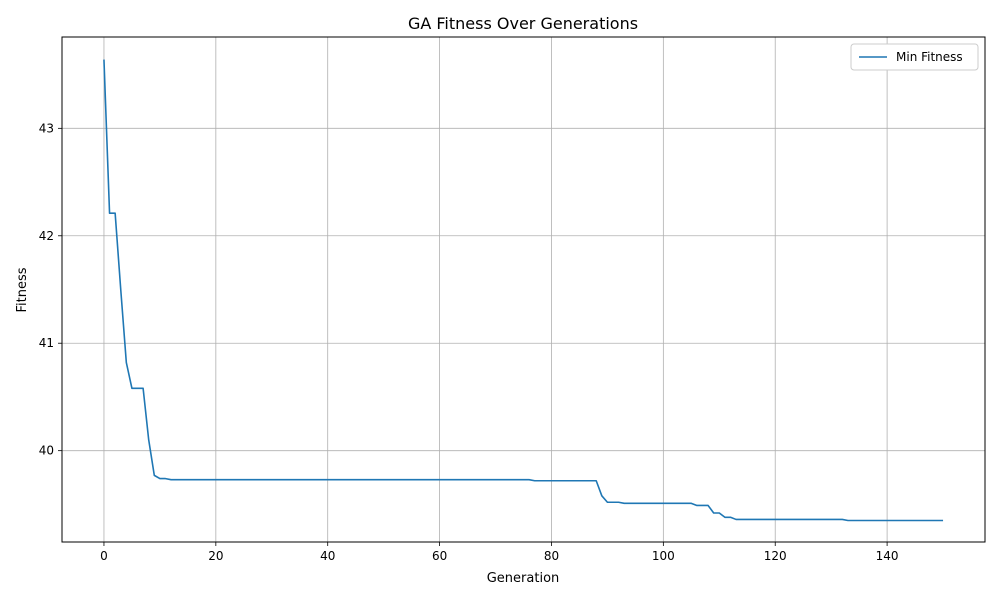 This screenshot has height=600, width=1000. Describe the element at coordinates (327, 556) in the screenshot. I see `x-tick-label: 40` at that location.